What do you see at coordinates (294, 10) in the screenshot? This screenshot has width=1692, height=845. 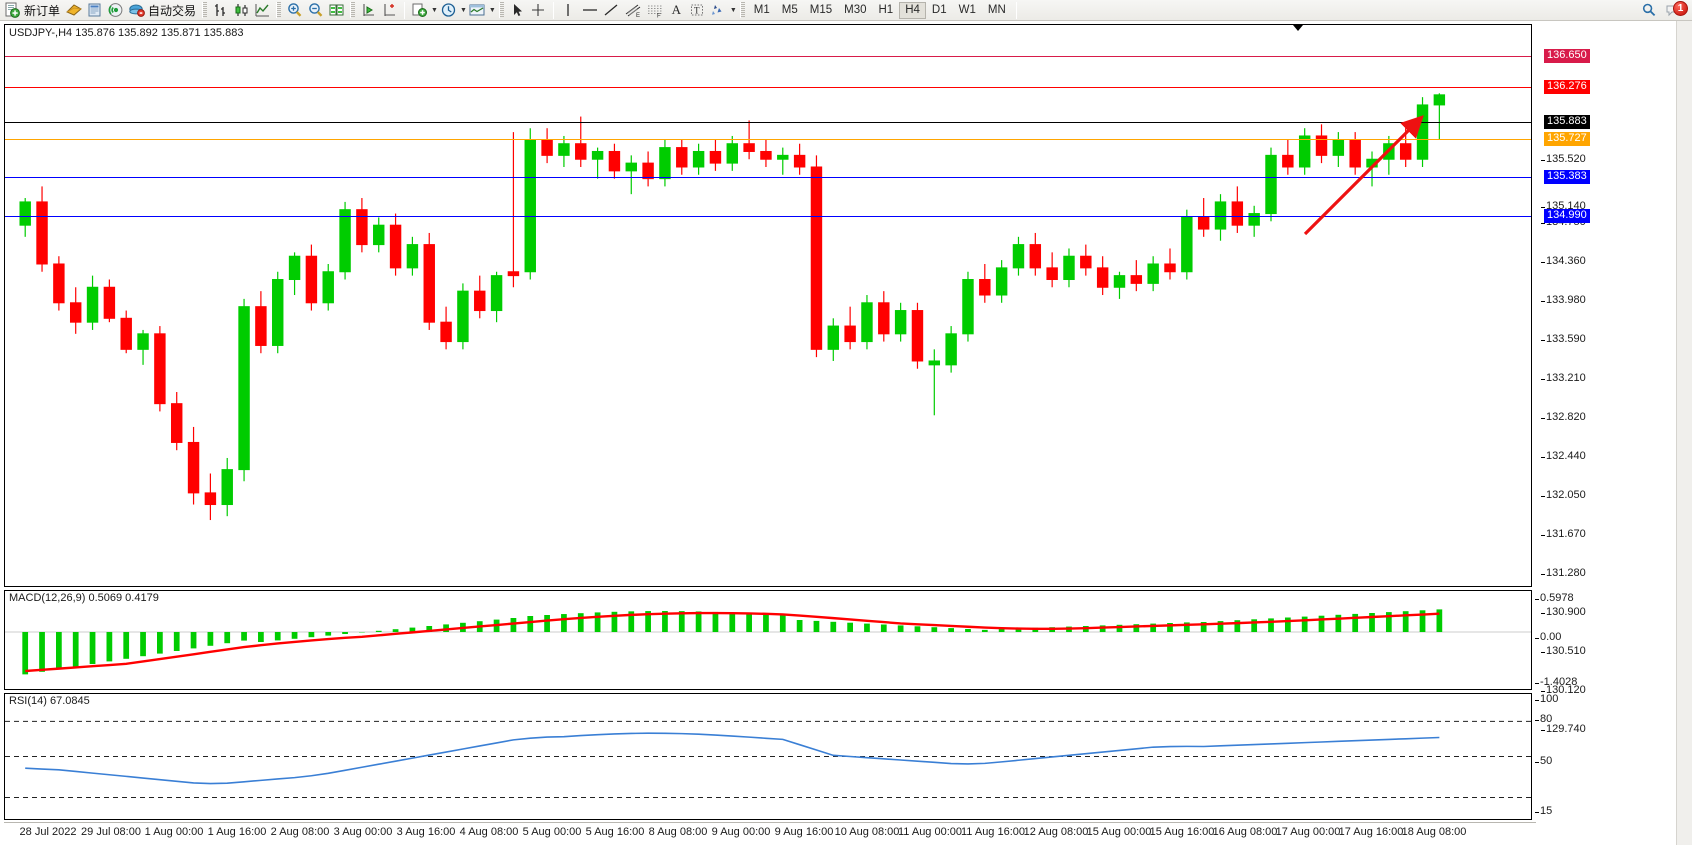 I see `zoom-in-icon` at bounding box center [294, 10].